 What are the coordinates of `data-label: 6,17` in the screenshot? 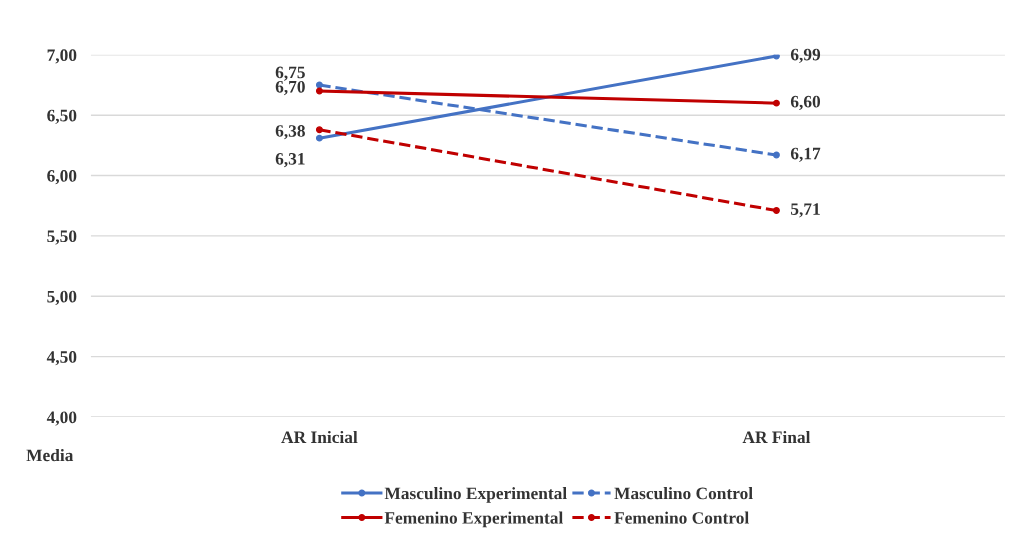 It's located at (805, 154).